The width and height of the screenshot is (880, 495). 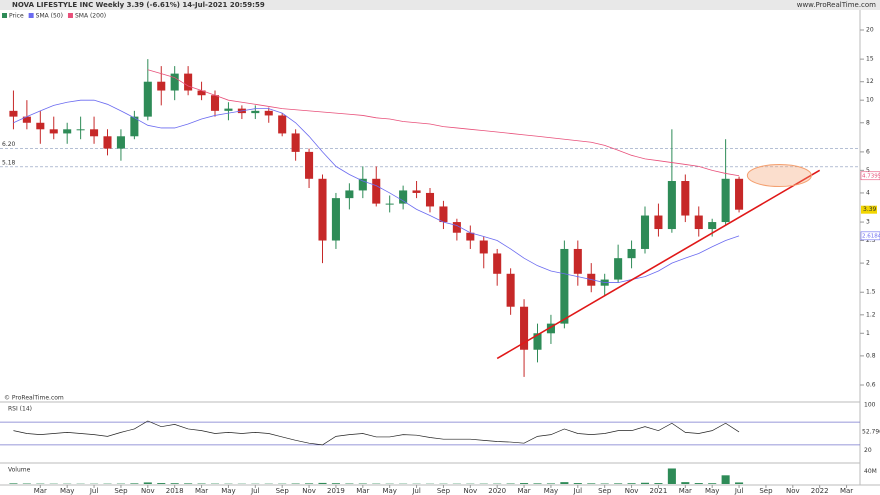 I want to click on rsi-last-label: 52.796, so click(x=871, y=431).